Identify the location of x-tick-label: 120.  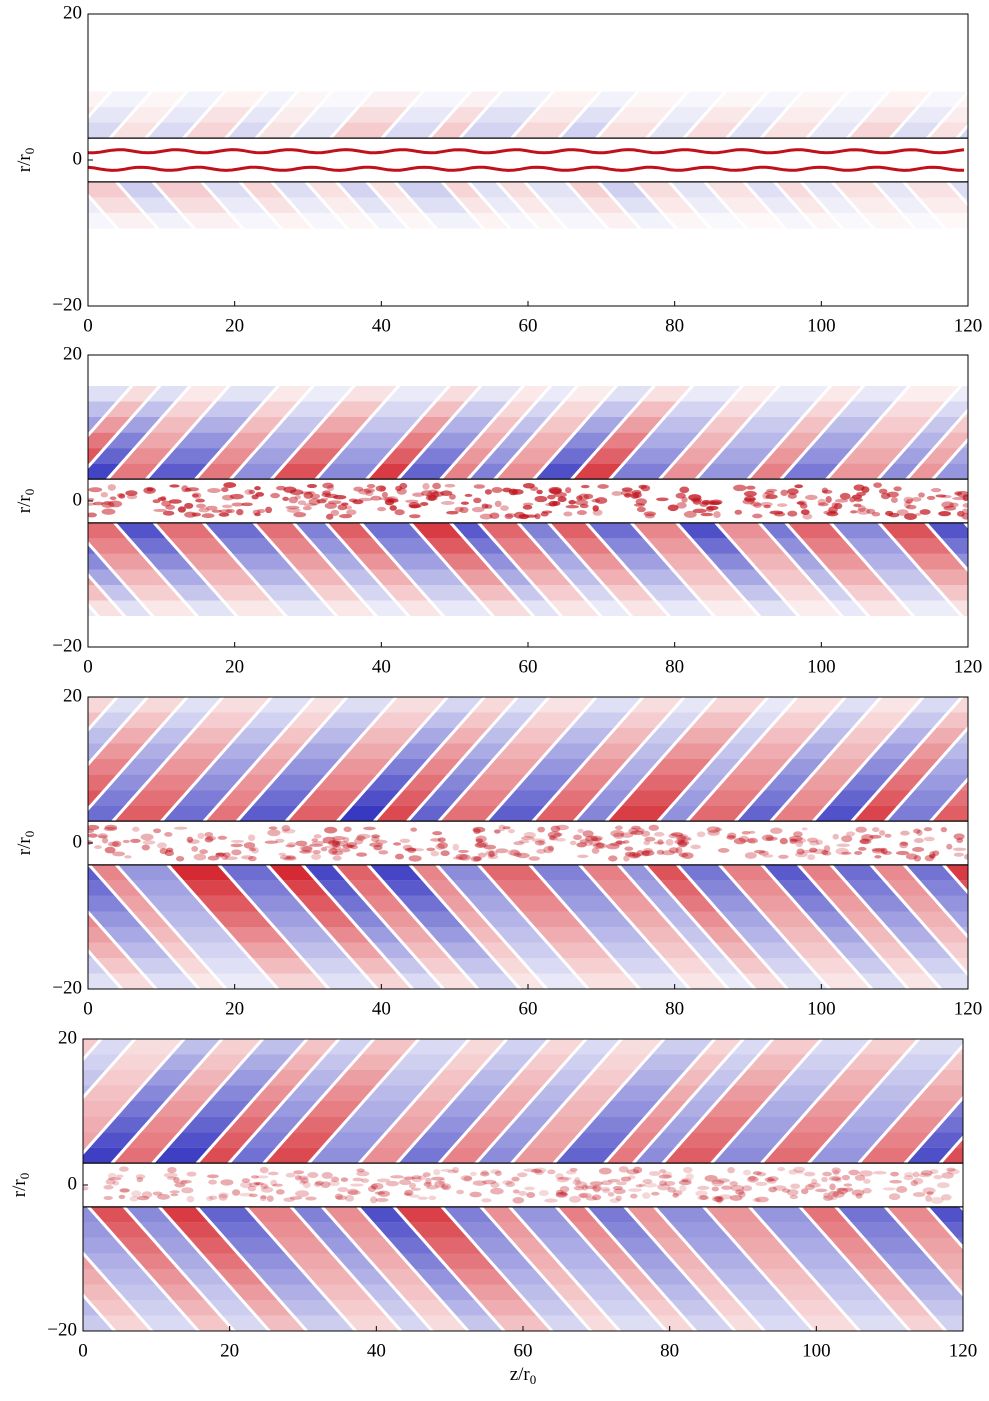
(968, 666).